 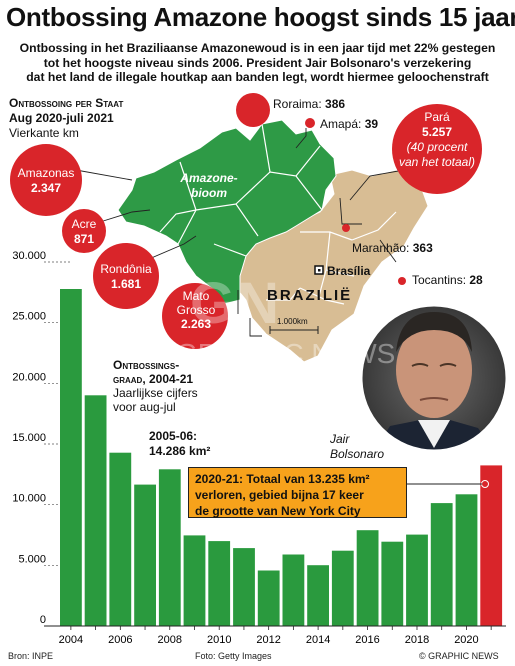 I want to click on bar-2020, so click(x=466, y=560).